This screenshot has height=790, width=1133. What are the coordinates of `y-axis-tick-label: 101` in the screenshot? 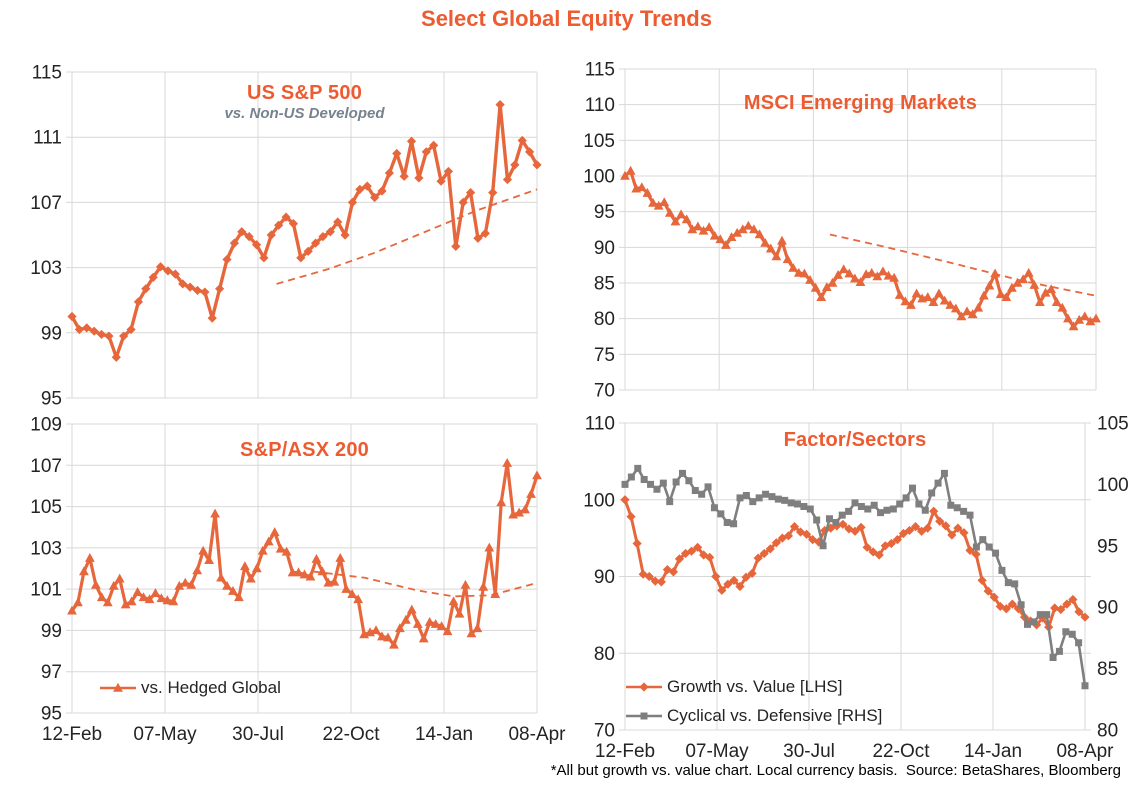 It's located at (46, 590).